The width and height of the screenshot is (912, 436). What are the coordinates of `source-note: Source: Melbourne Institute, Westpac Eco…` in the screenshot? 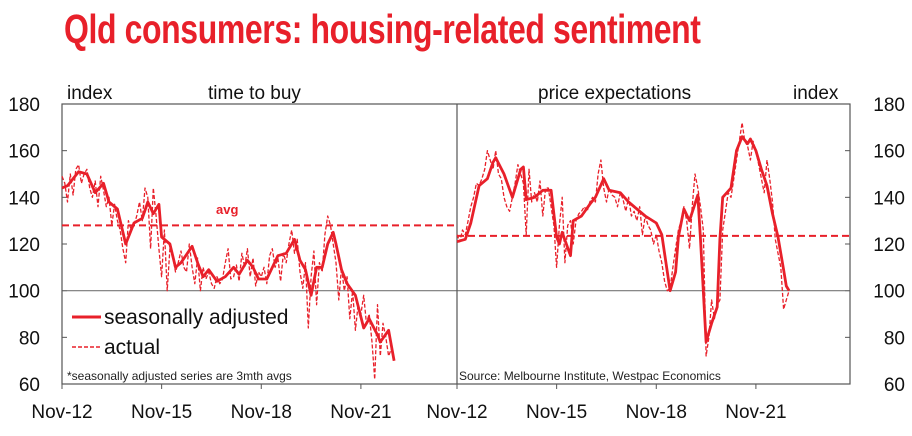 It's located at (590, 376).